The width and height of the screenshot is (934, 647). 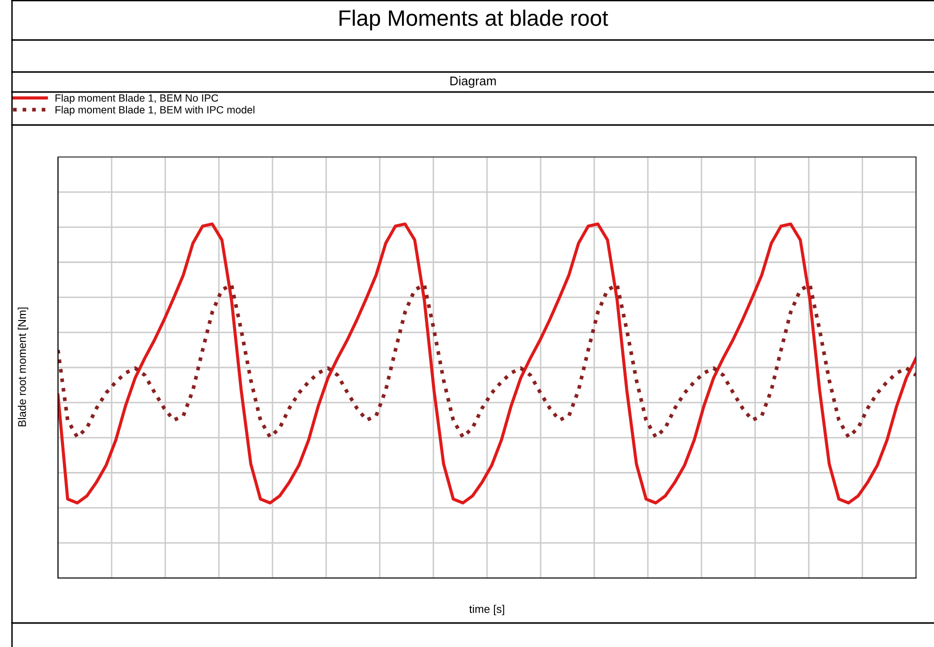 I want to click on chart-title: Flap Moments at blade root, so click(x=474, y=20).